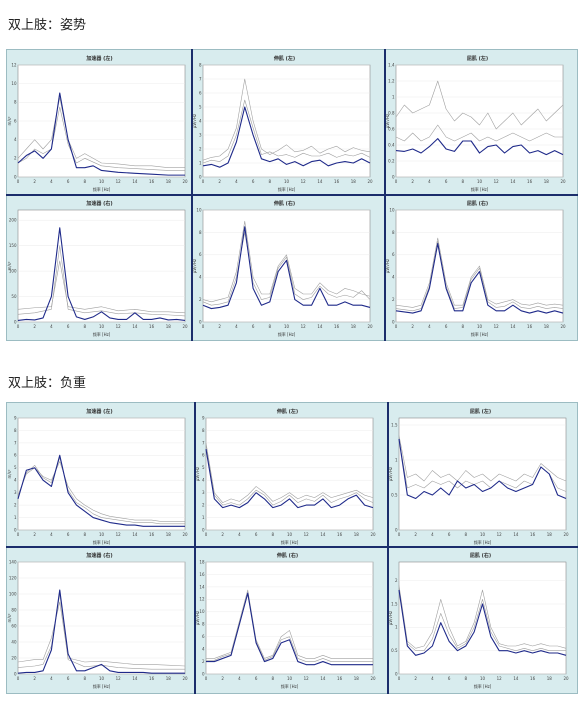 This screenshot has height=721, width=584. What do you see at coordinates (292, 195) in the screenshot?
I see `posture-row-divider` at bounding box center [292, 195].